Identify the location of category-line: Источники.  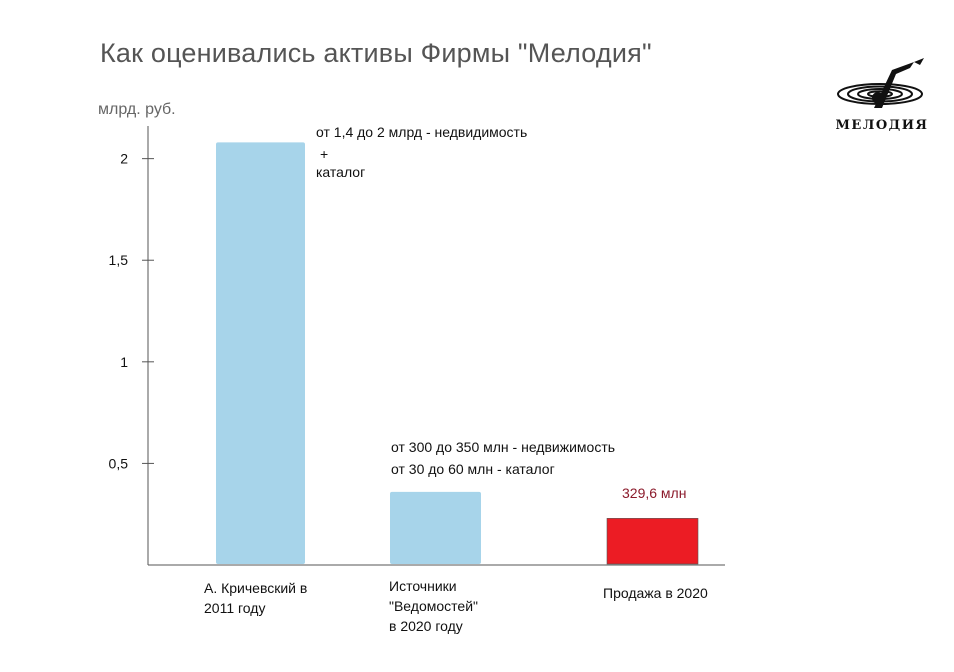
(423, 586).